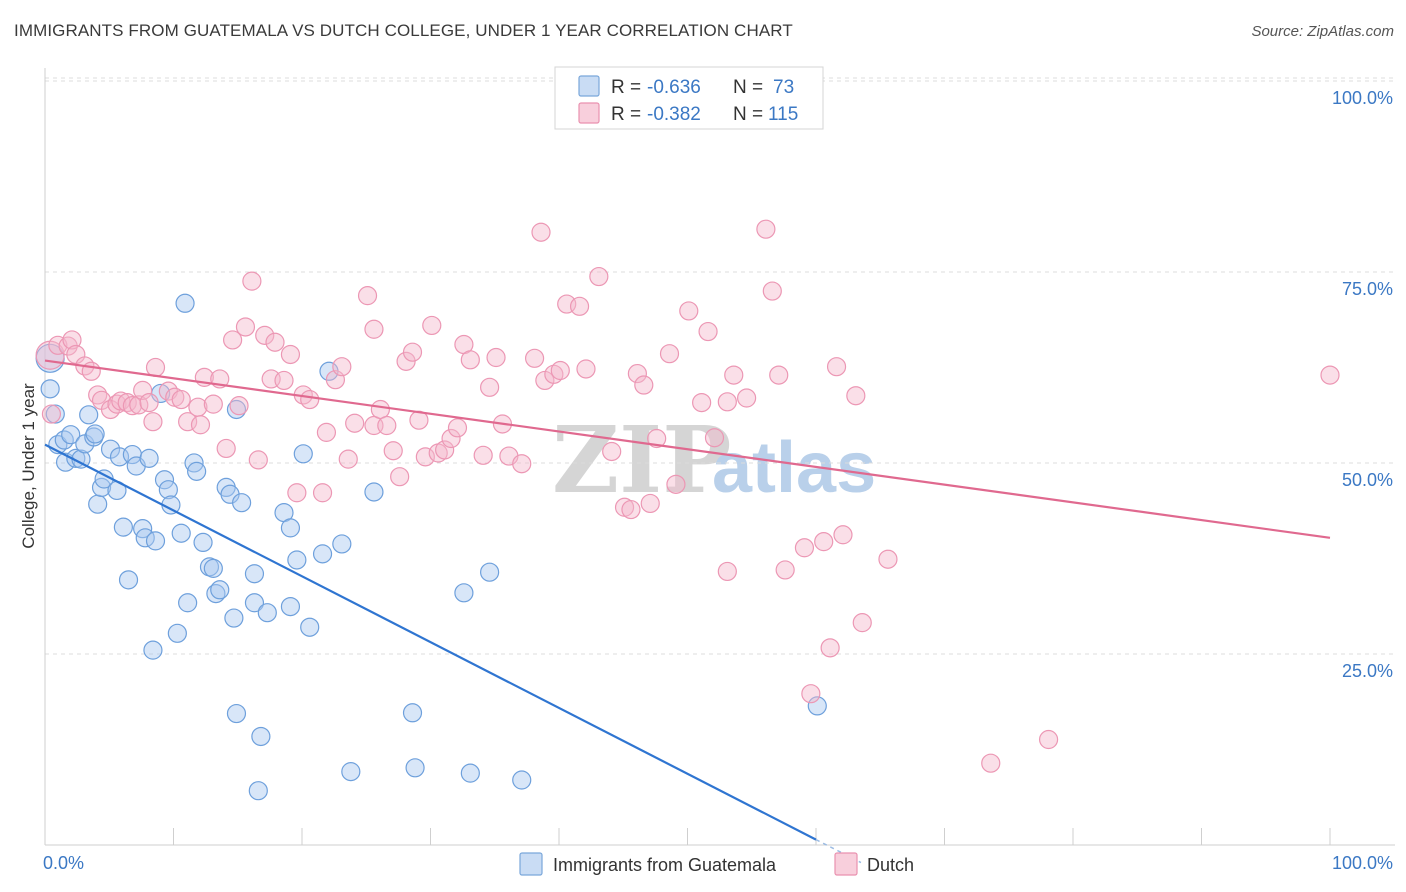 The height and width of the screenshot is (892, 1406). I want to click on y-tick-label-75: 75.0%, so click(1367, 289).